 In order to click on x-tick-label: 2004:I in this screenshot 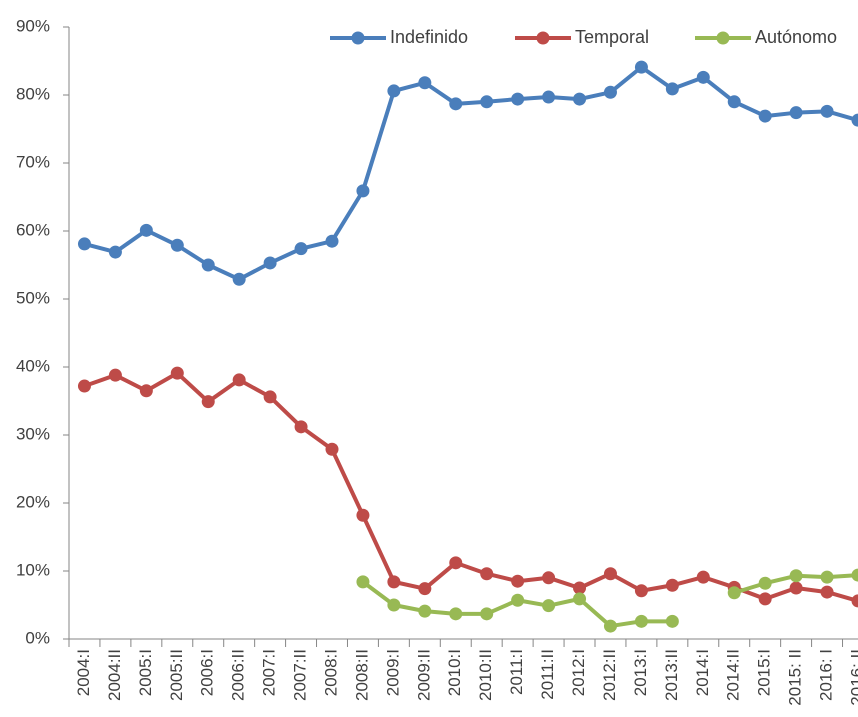, I will do `click(83, 672)`.